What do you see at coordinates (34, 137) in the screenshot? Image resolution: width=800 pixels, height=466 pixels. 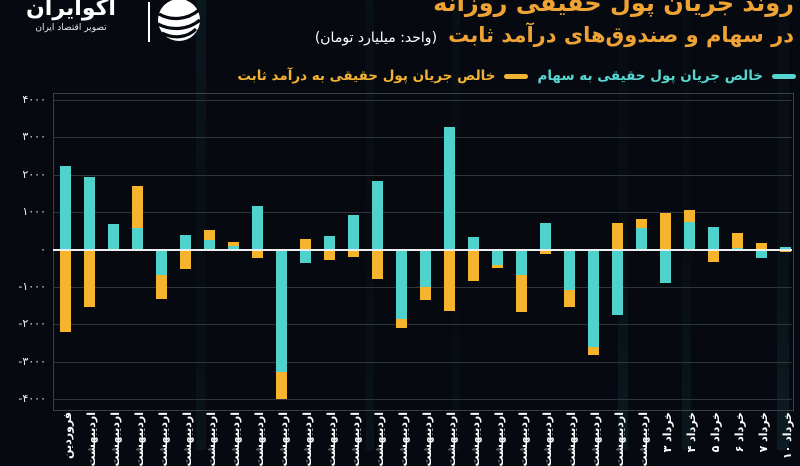 I see `y-axis-tick-label: ۳۰۰۰` at bounding box center [34, 137].